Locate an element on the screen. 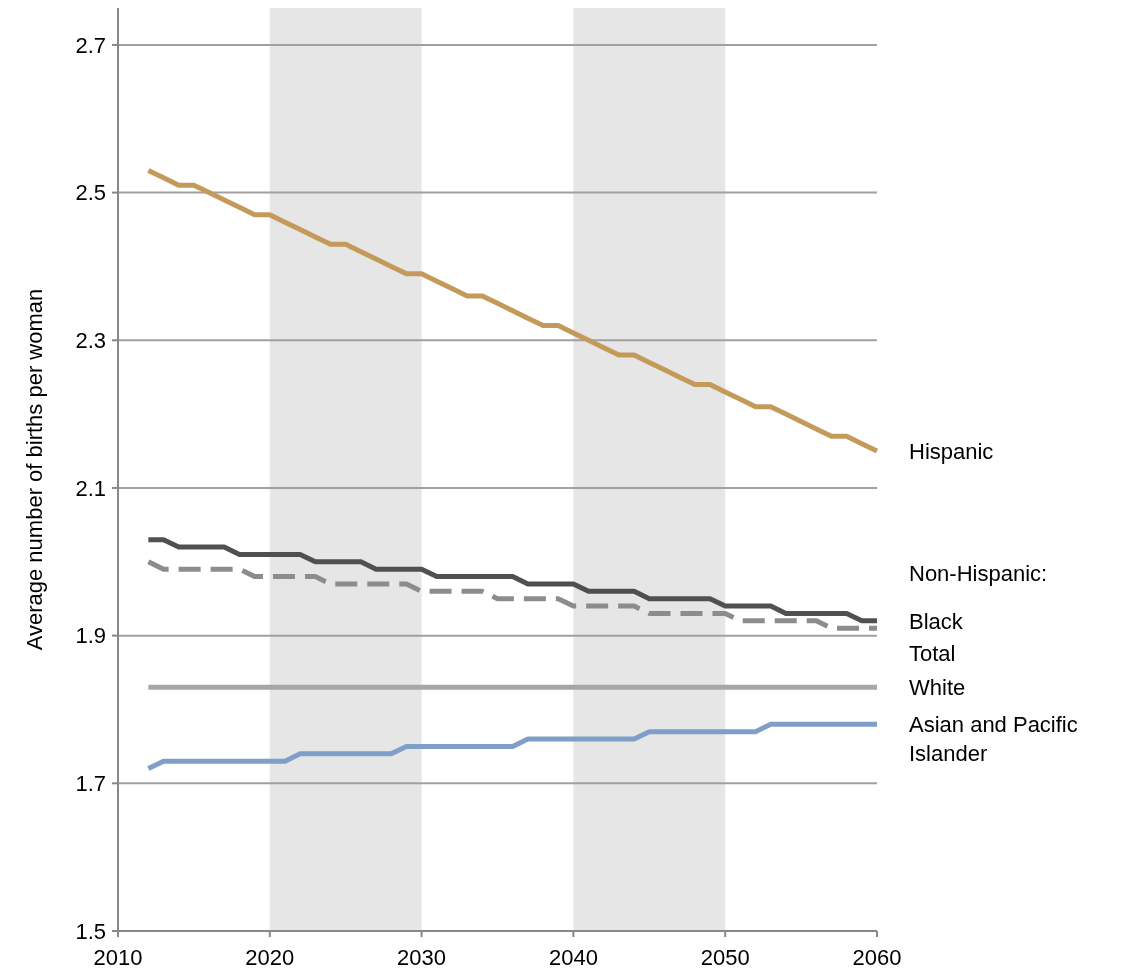 The height and width of the screenshot is (980, 1131). series-label: Hispanic is located at coordinates (951, 451).